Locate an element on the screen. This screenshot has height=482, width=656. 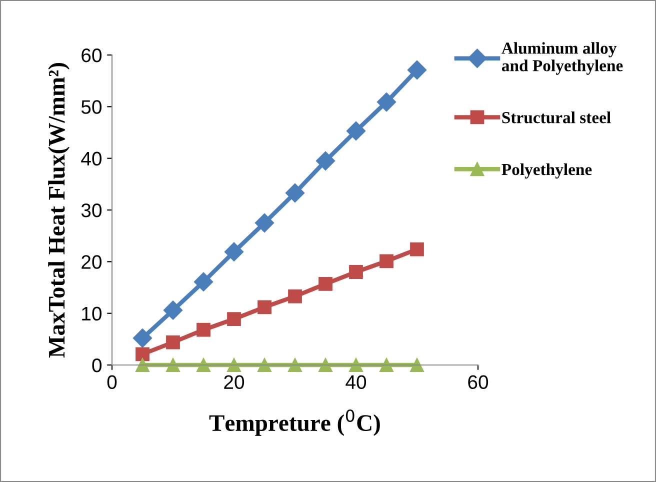
x-tick-label: 60 is located at coordinates (478, 382).